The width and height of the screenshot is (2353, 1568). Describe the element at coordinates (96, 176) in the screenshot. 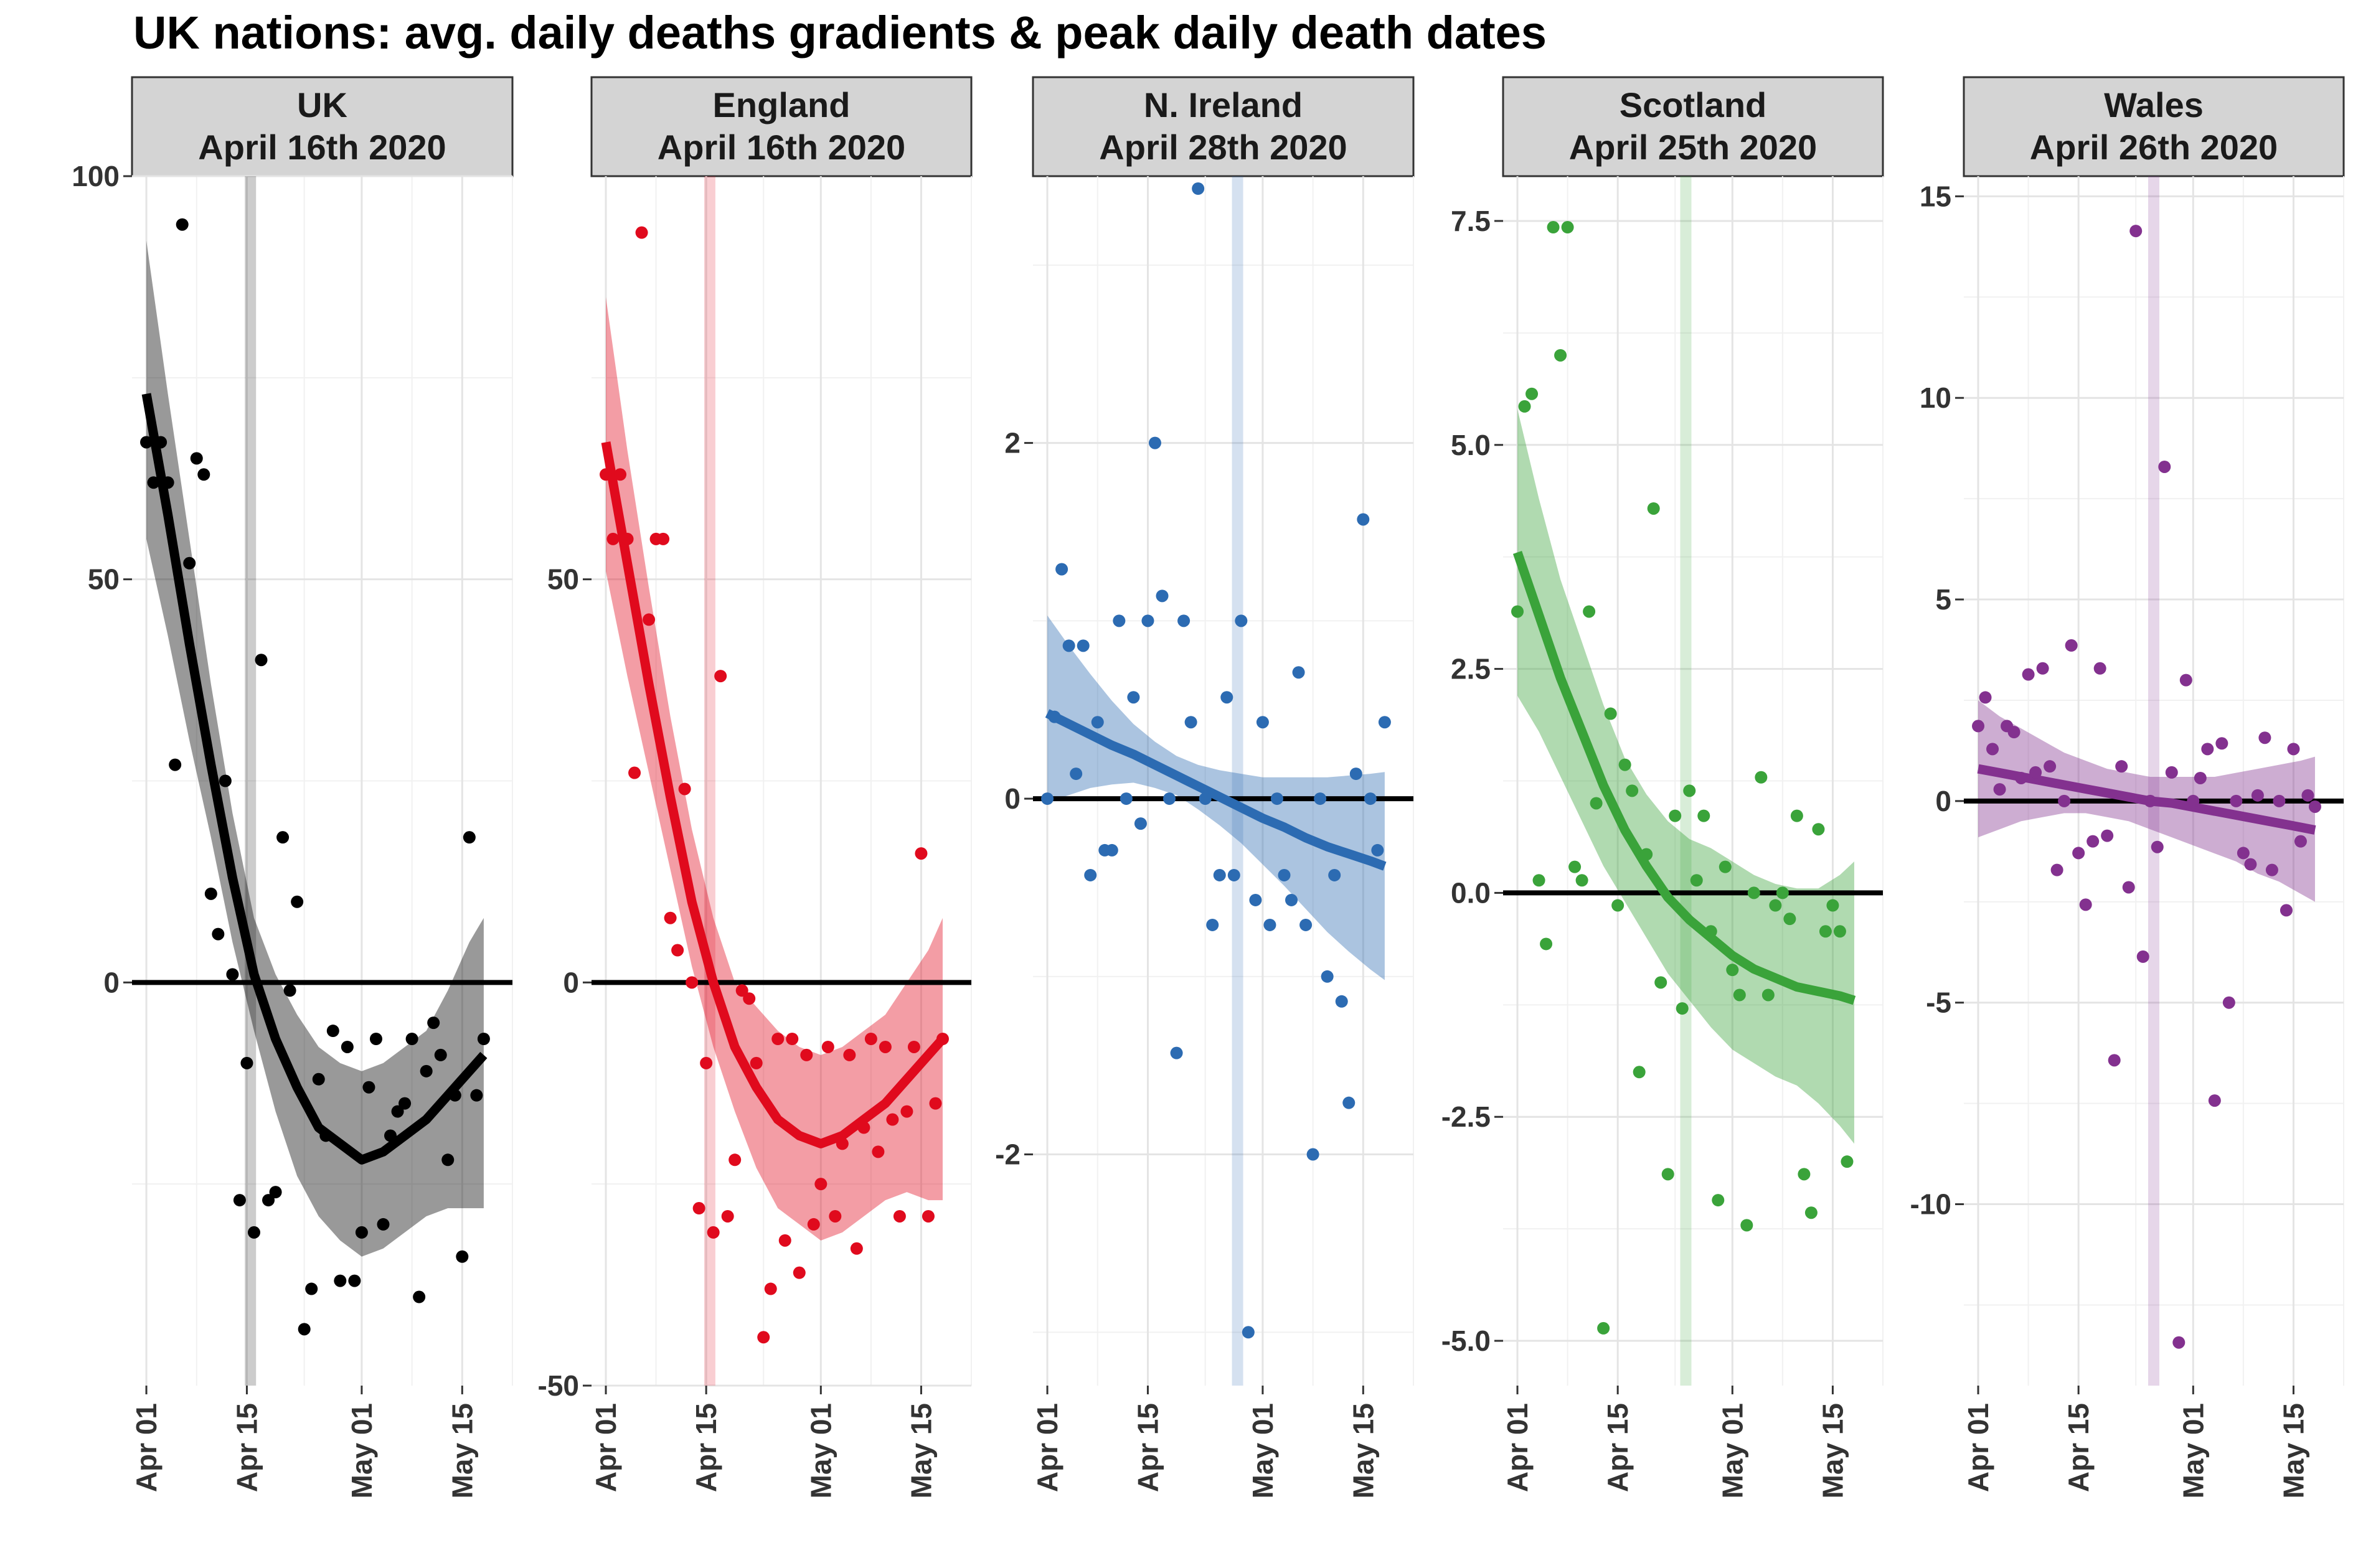

I see `y-tick-label-uk: 100` at that location.